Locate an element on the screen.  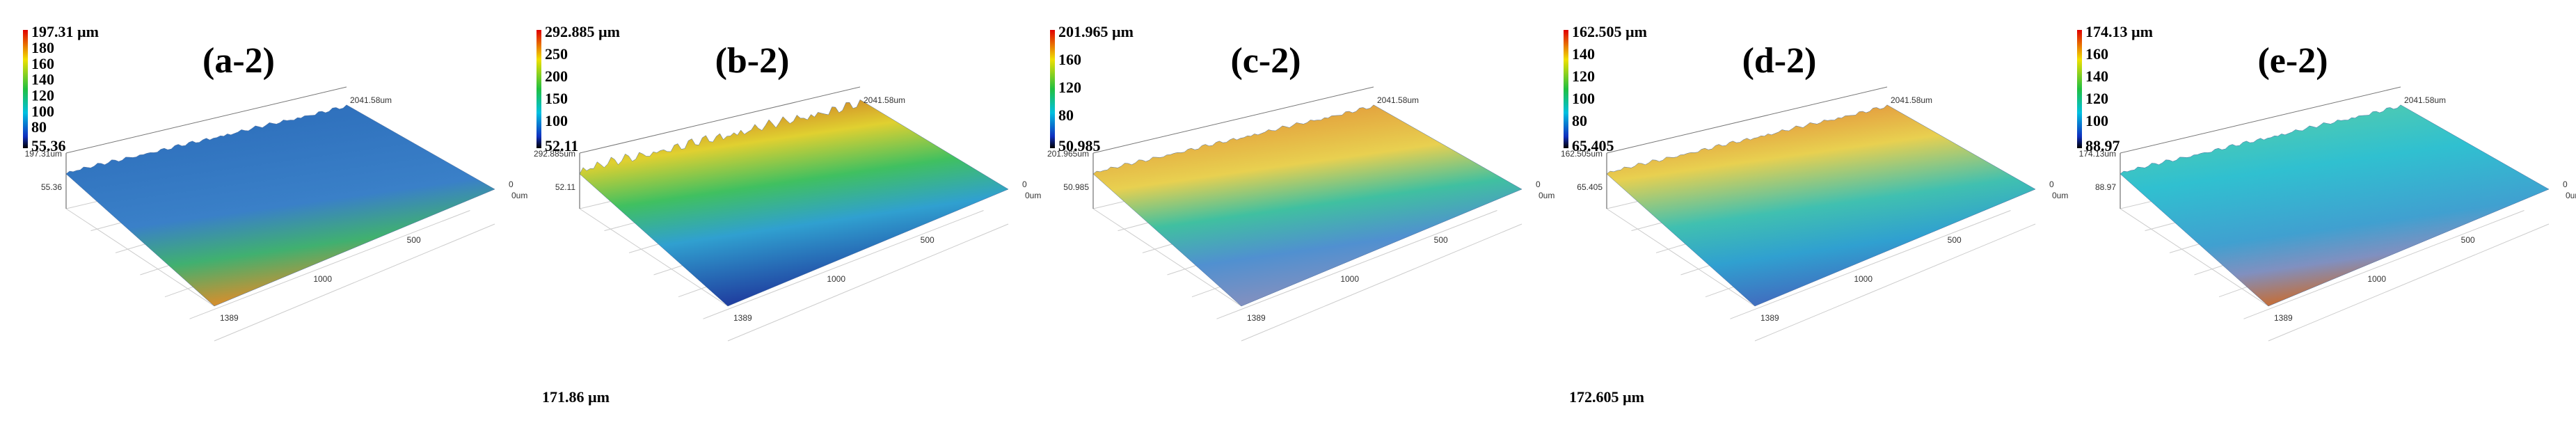
colorbar-max: 197.31 µm is located at coordinates (65, 32).